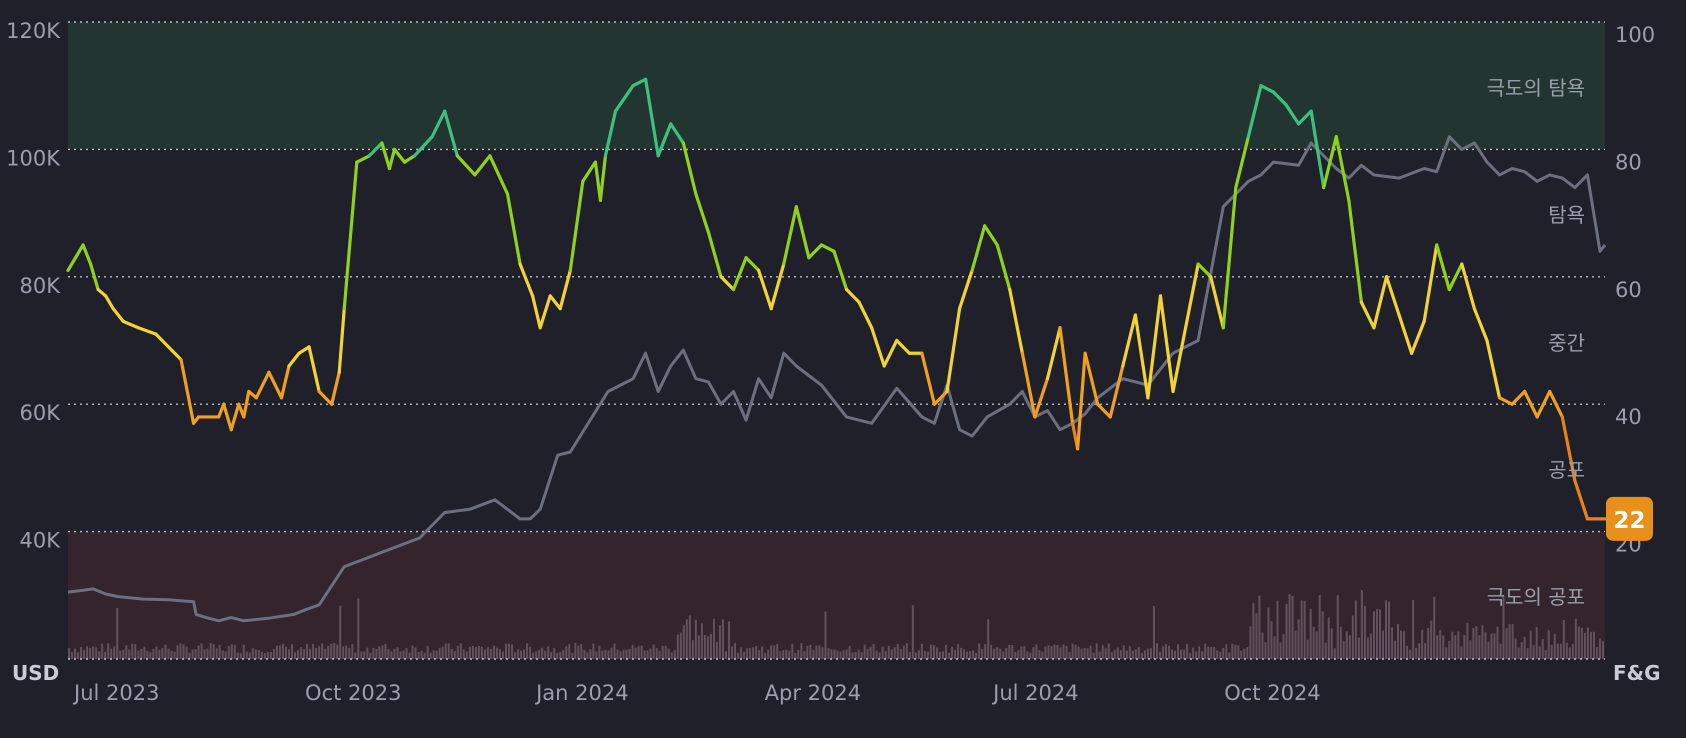 This screenshot has height=738, width=1686. What do you see at coordinates (1566, 215) in the screenshot?
I see `zone-label: 탐욕` at bounding box center [1566, 215].